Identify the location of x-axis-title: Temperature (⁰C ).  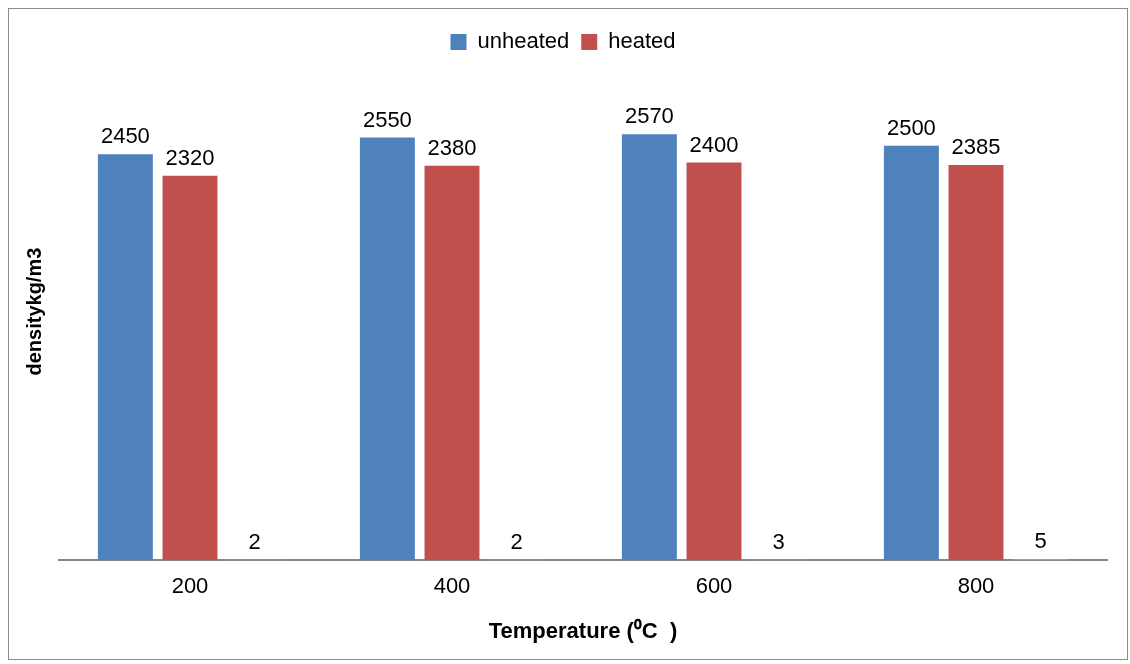
(583, 630).